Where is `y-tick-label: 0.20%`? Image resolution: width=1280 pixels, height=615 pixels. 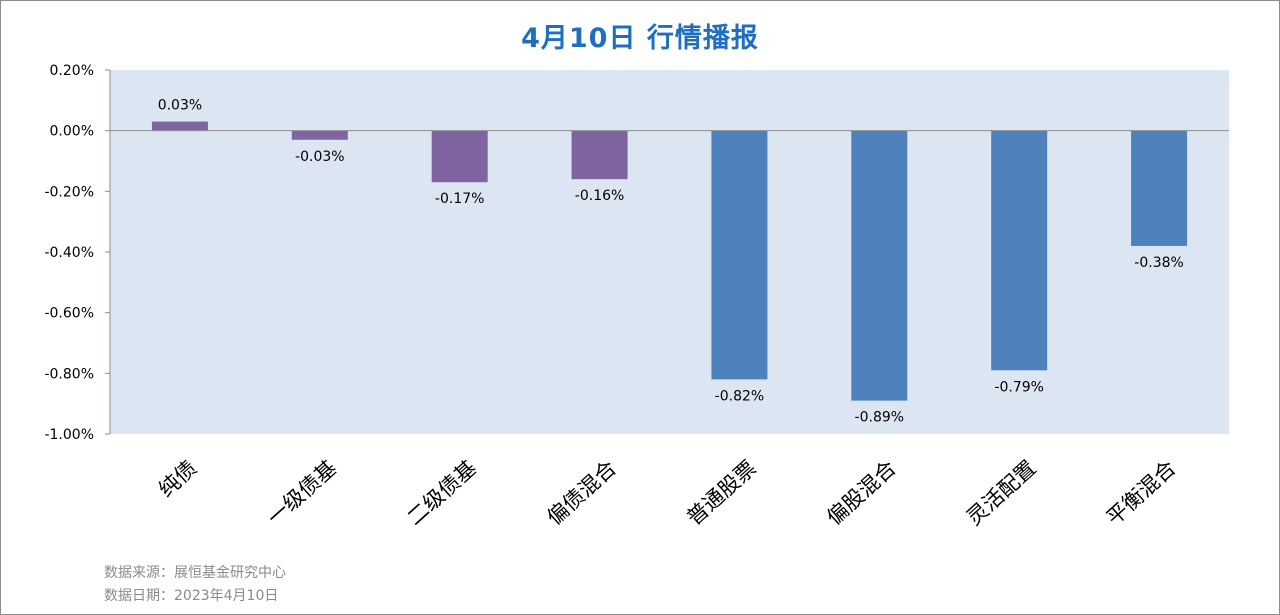
y-tick-label: 0.20% is located at coordinates (72, 71).